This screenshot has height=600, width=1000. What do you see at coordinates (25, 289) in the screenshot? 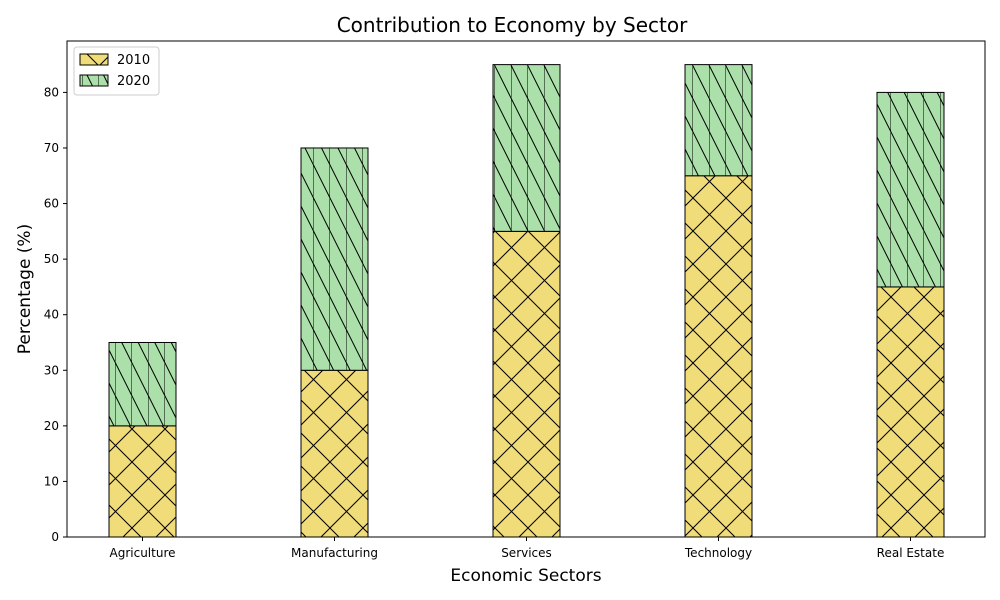
I see `y-axis-label: Percentage (%)` at bounding box center [25, 289].